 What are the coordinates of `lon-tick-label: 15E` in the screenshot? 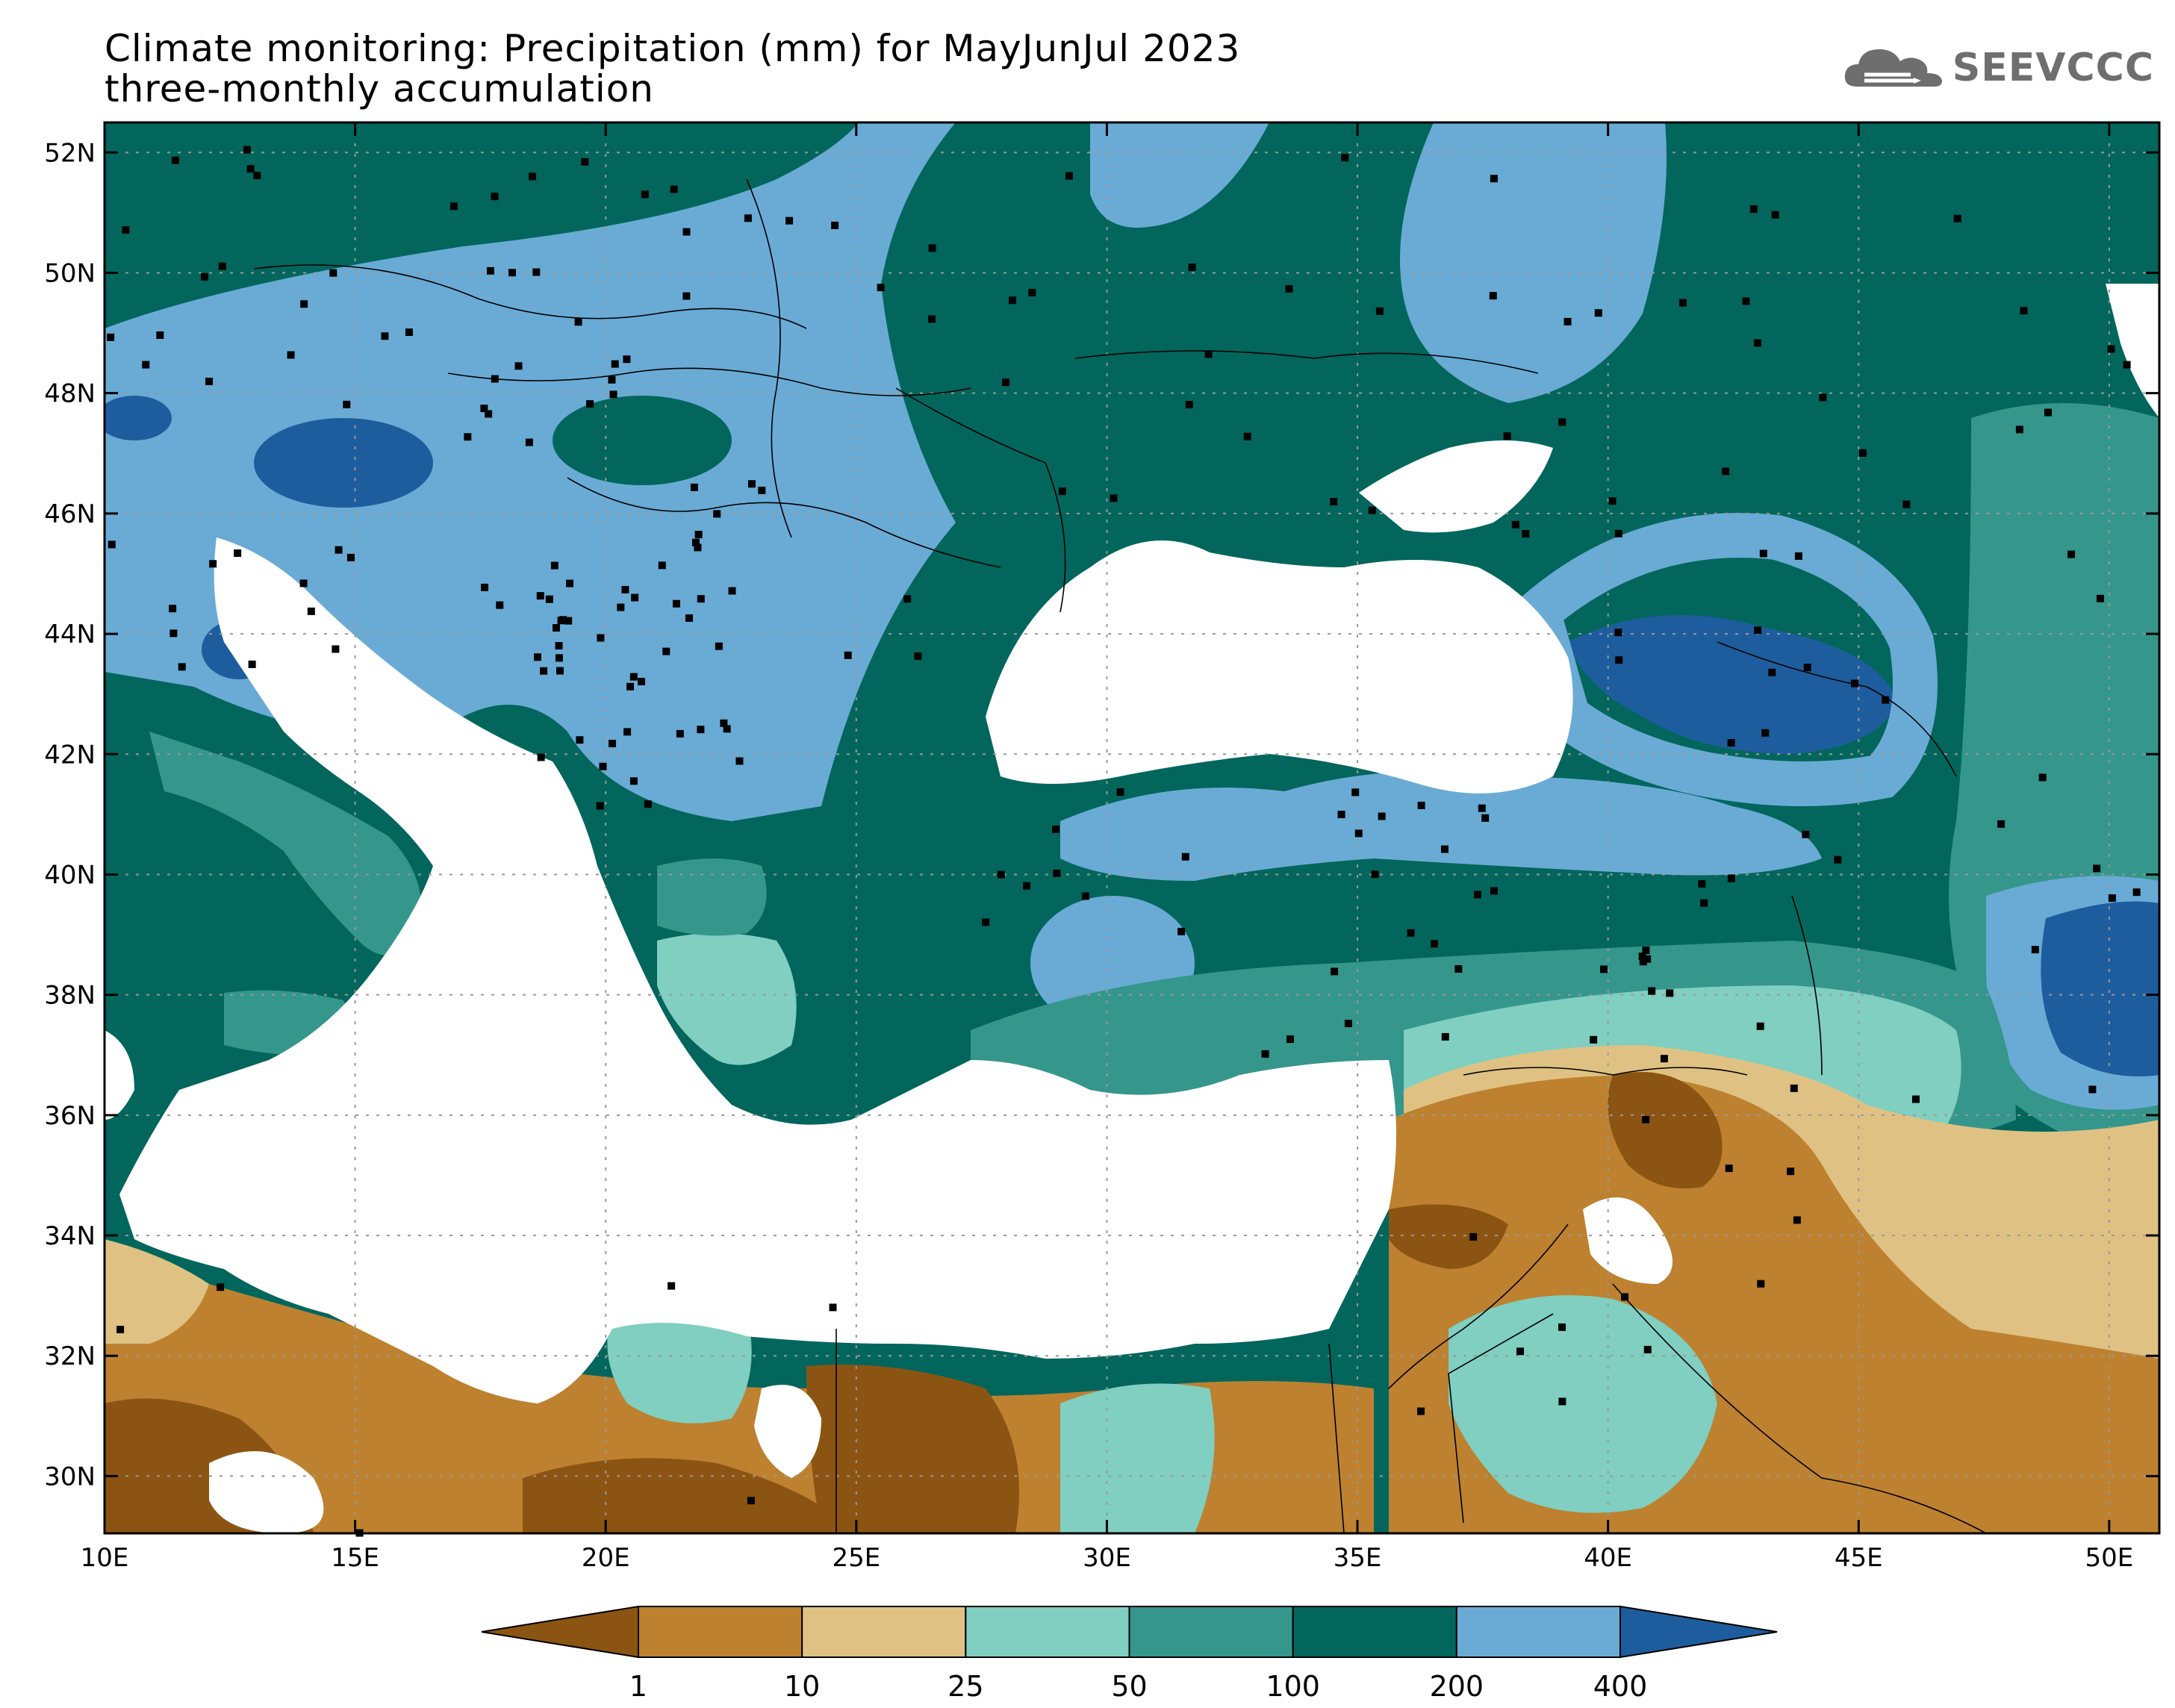 It's located at (355, 1558).